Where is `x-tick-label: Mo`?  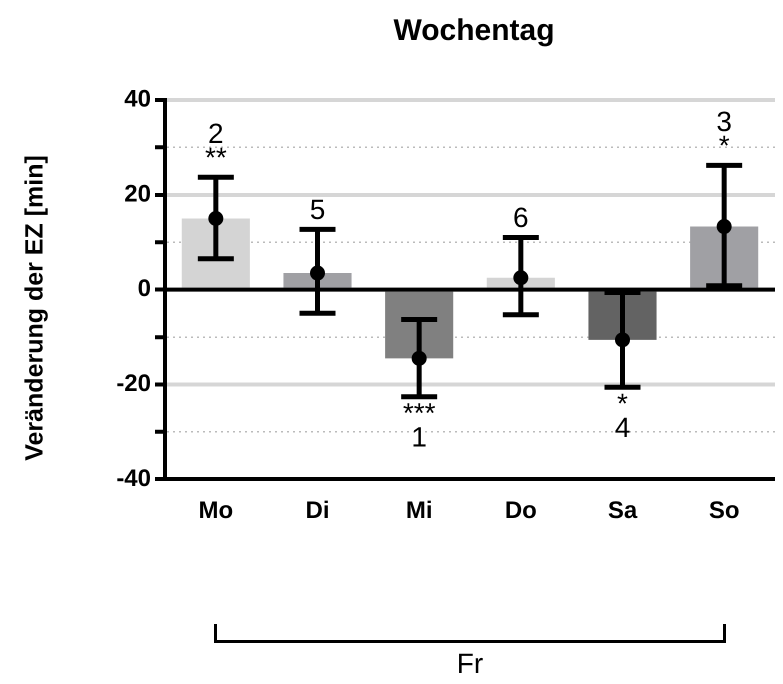
x-tick-label: Mo is located at coordinates (216, 510).